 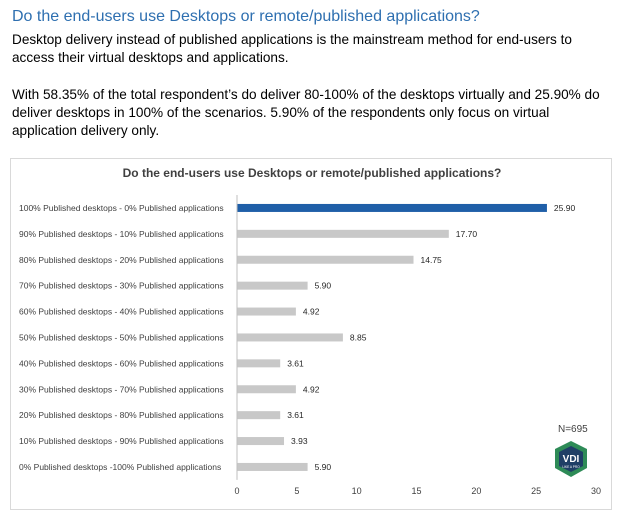 I want to click on x-tick-label: 0, so click(x=236, y=491).